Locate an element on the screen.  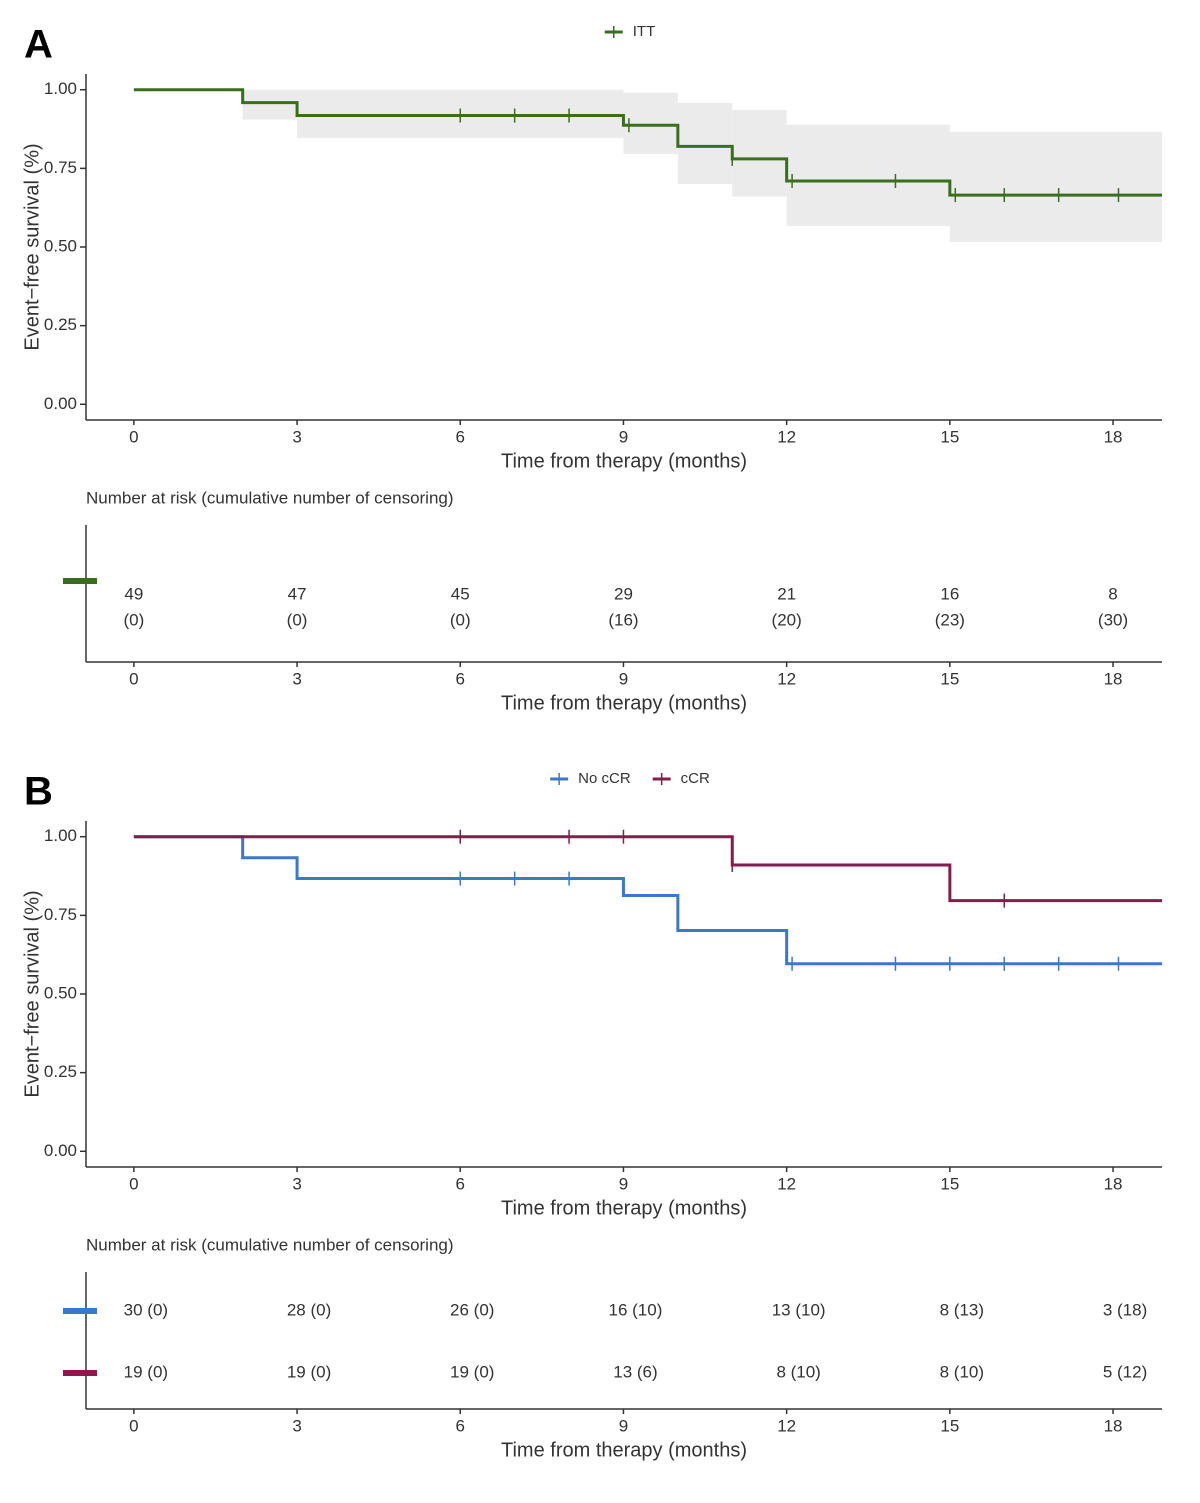
risk-cell: 26 (0) is located at coordinates (472, 1309).